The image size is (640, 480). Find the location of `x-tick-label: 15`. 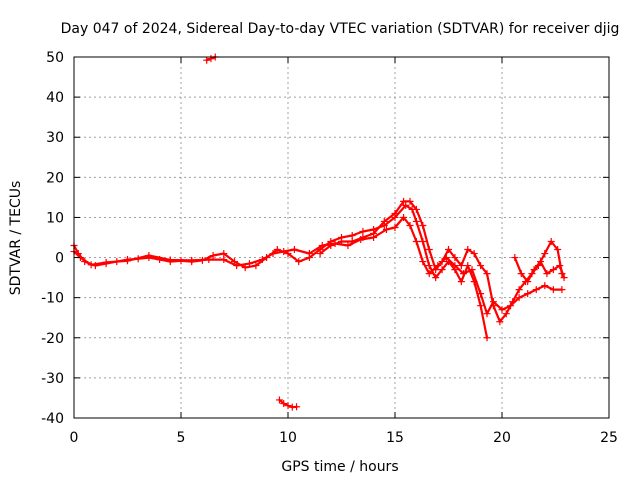

x-tick-label: 15 is located at coordinates (395, 438).